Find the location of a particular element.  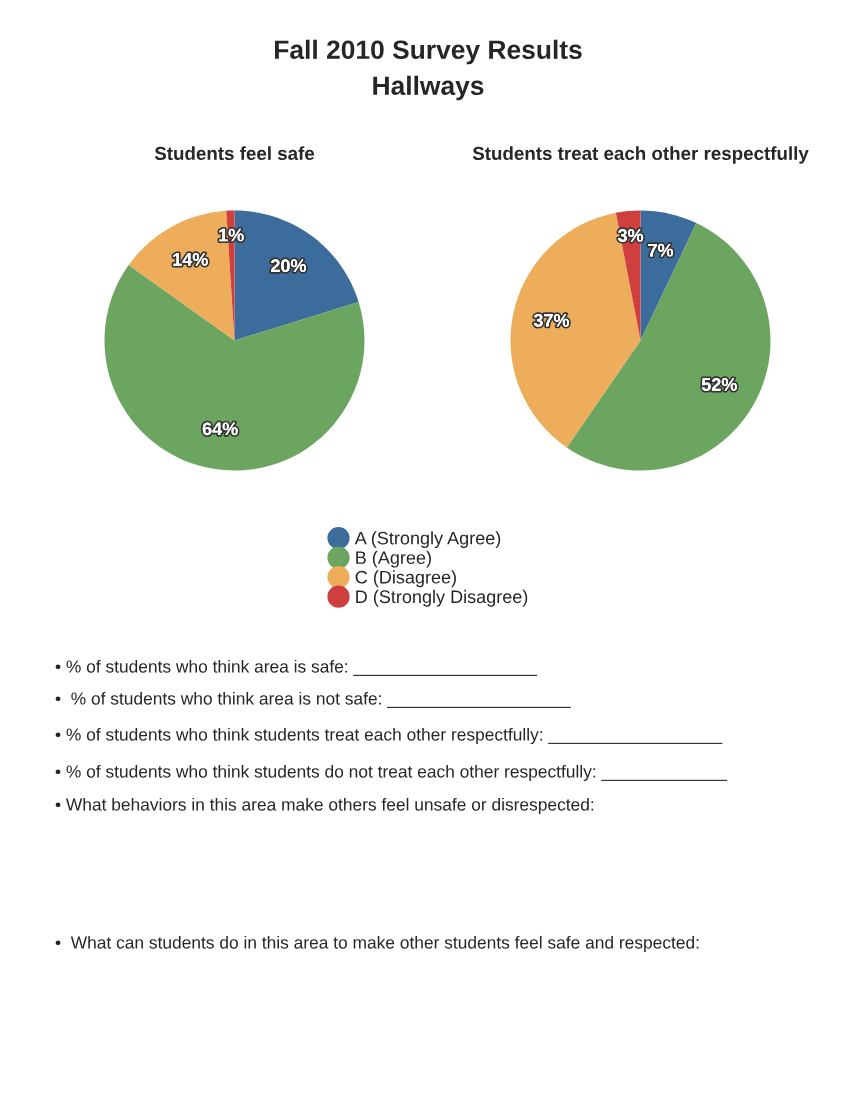

data-label: 14% is located at coordinates (190, 259).